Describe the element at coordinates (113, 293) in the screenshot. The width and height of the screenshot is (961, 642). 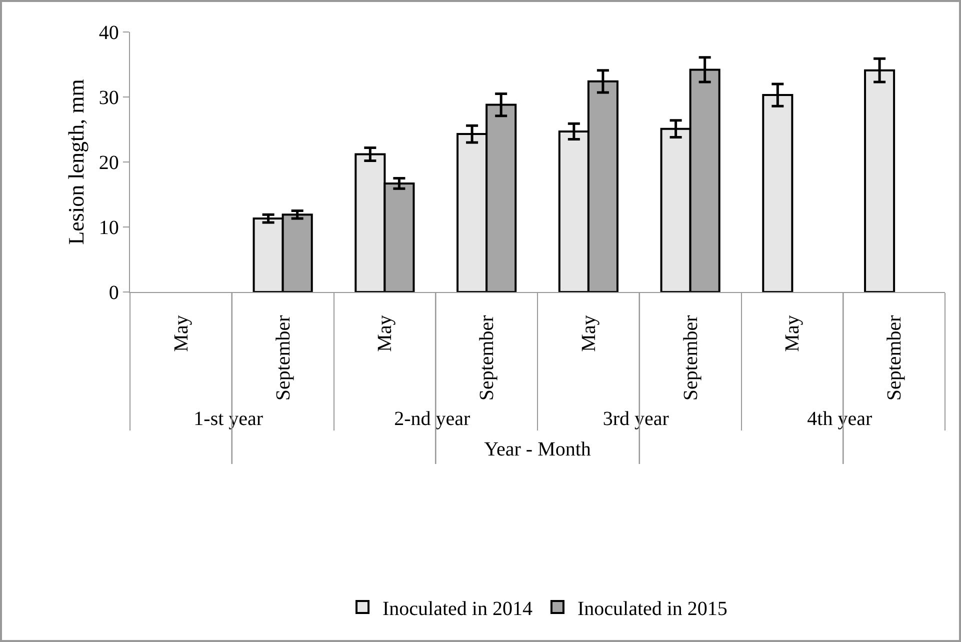
I see `y-tick-label: 0` at that location.